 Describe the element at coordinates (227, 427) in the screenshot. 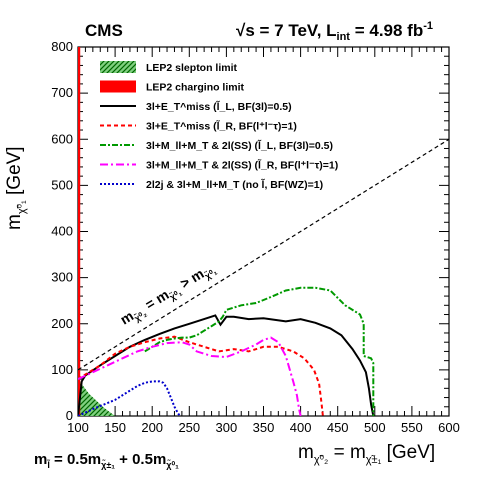

I see `x-tick-label: 300` at that location.